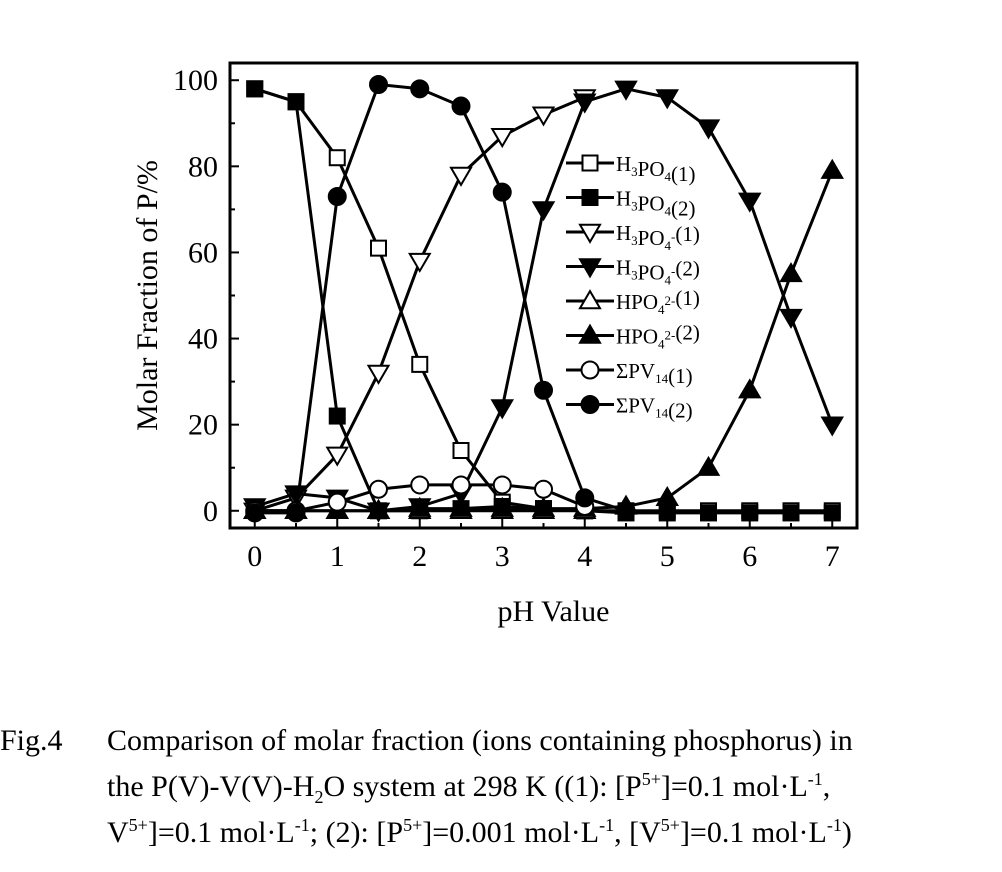  What do you see at coordinates (254, 556) in the screenshot?
I see `x-tick-label: 0` at bounding box center [254, 556].